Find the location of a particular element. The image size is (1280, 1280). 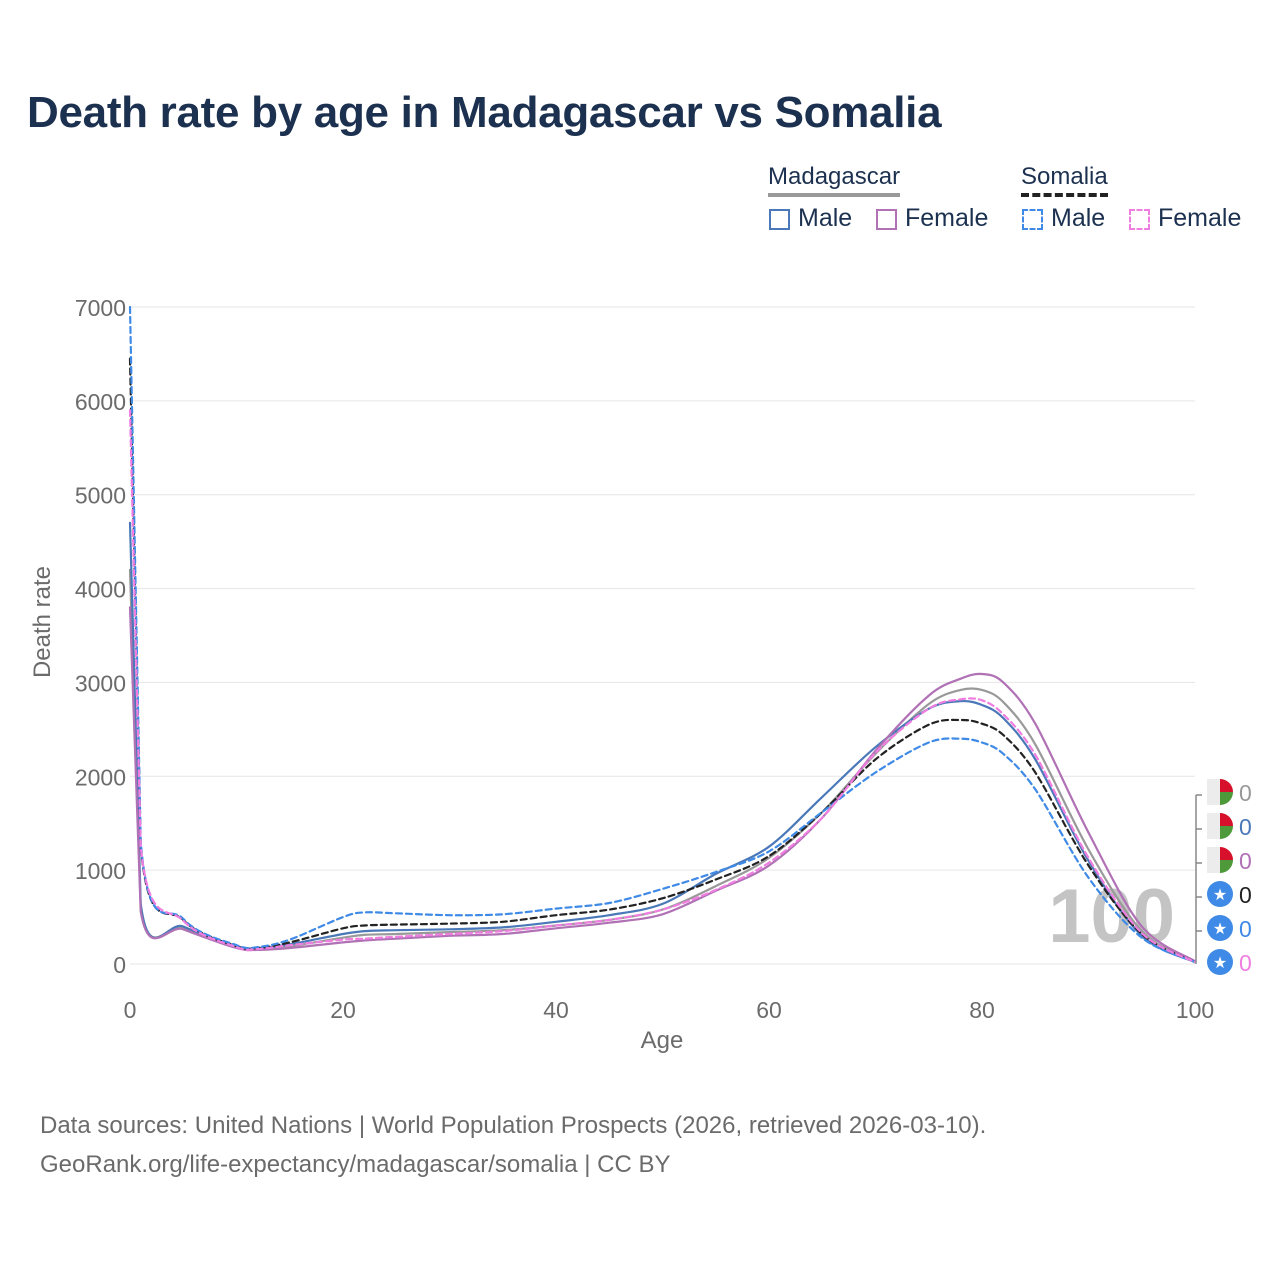

y-tick-label-3000: 3000 is located at coordinates (100, 683).